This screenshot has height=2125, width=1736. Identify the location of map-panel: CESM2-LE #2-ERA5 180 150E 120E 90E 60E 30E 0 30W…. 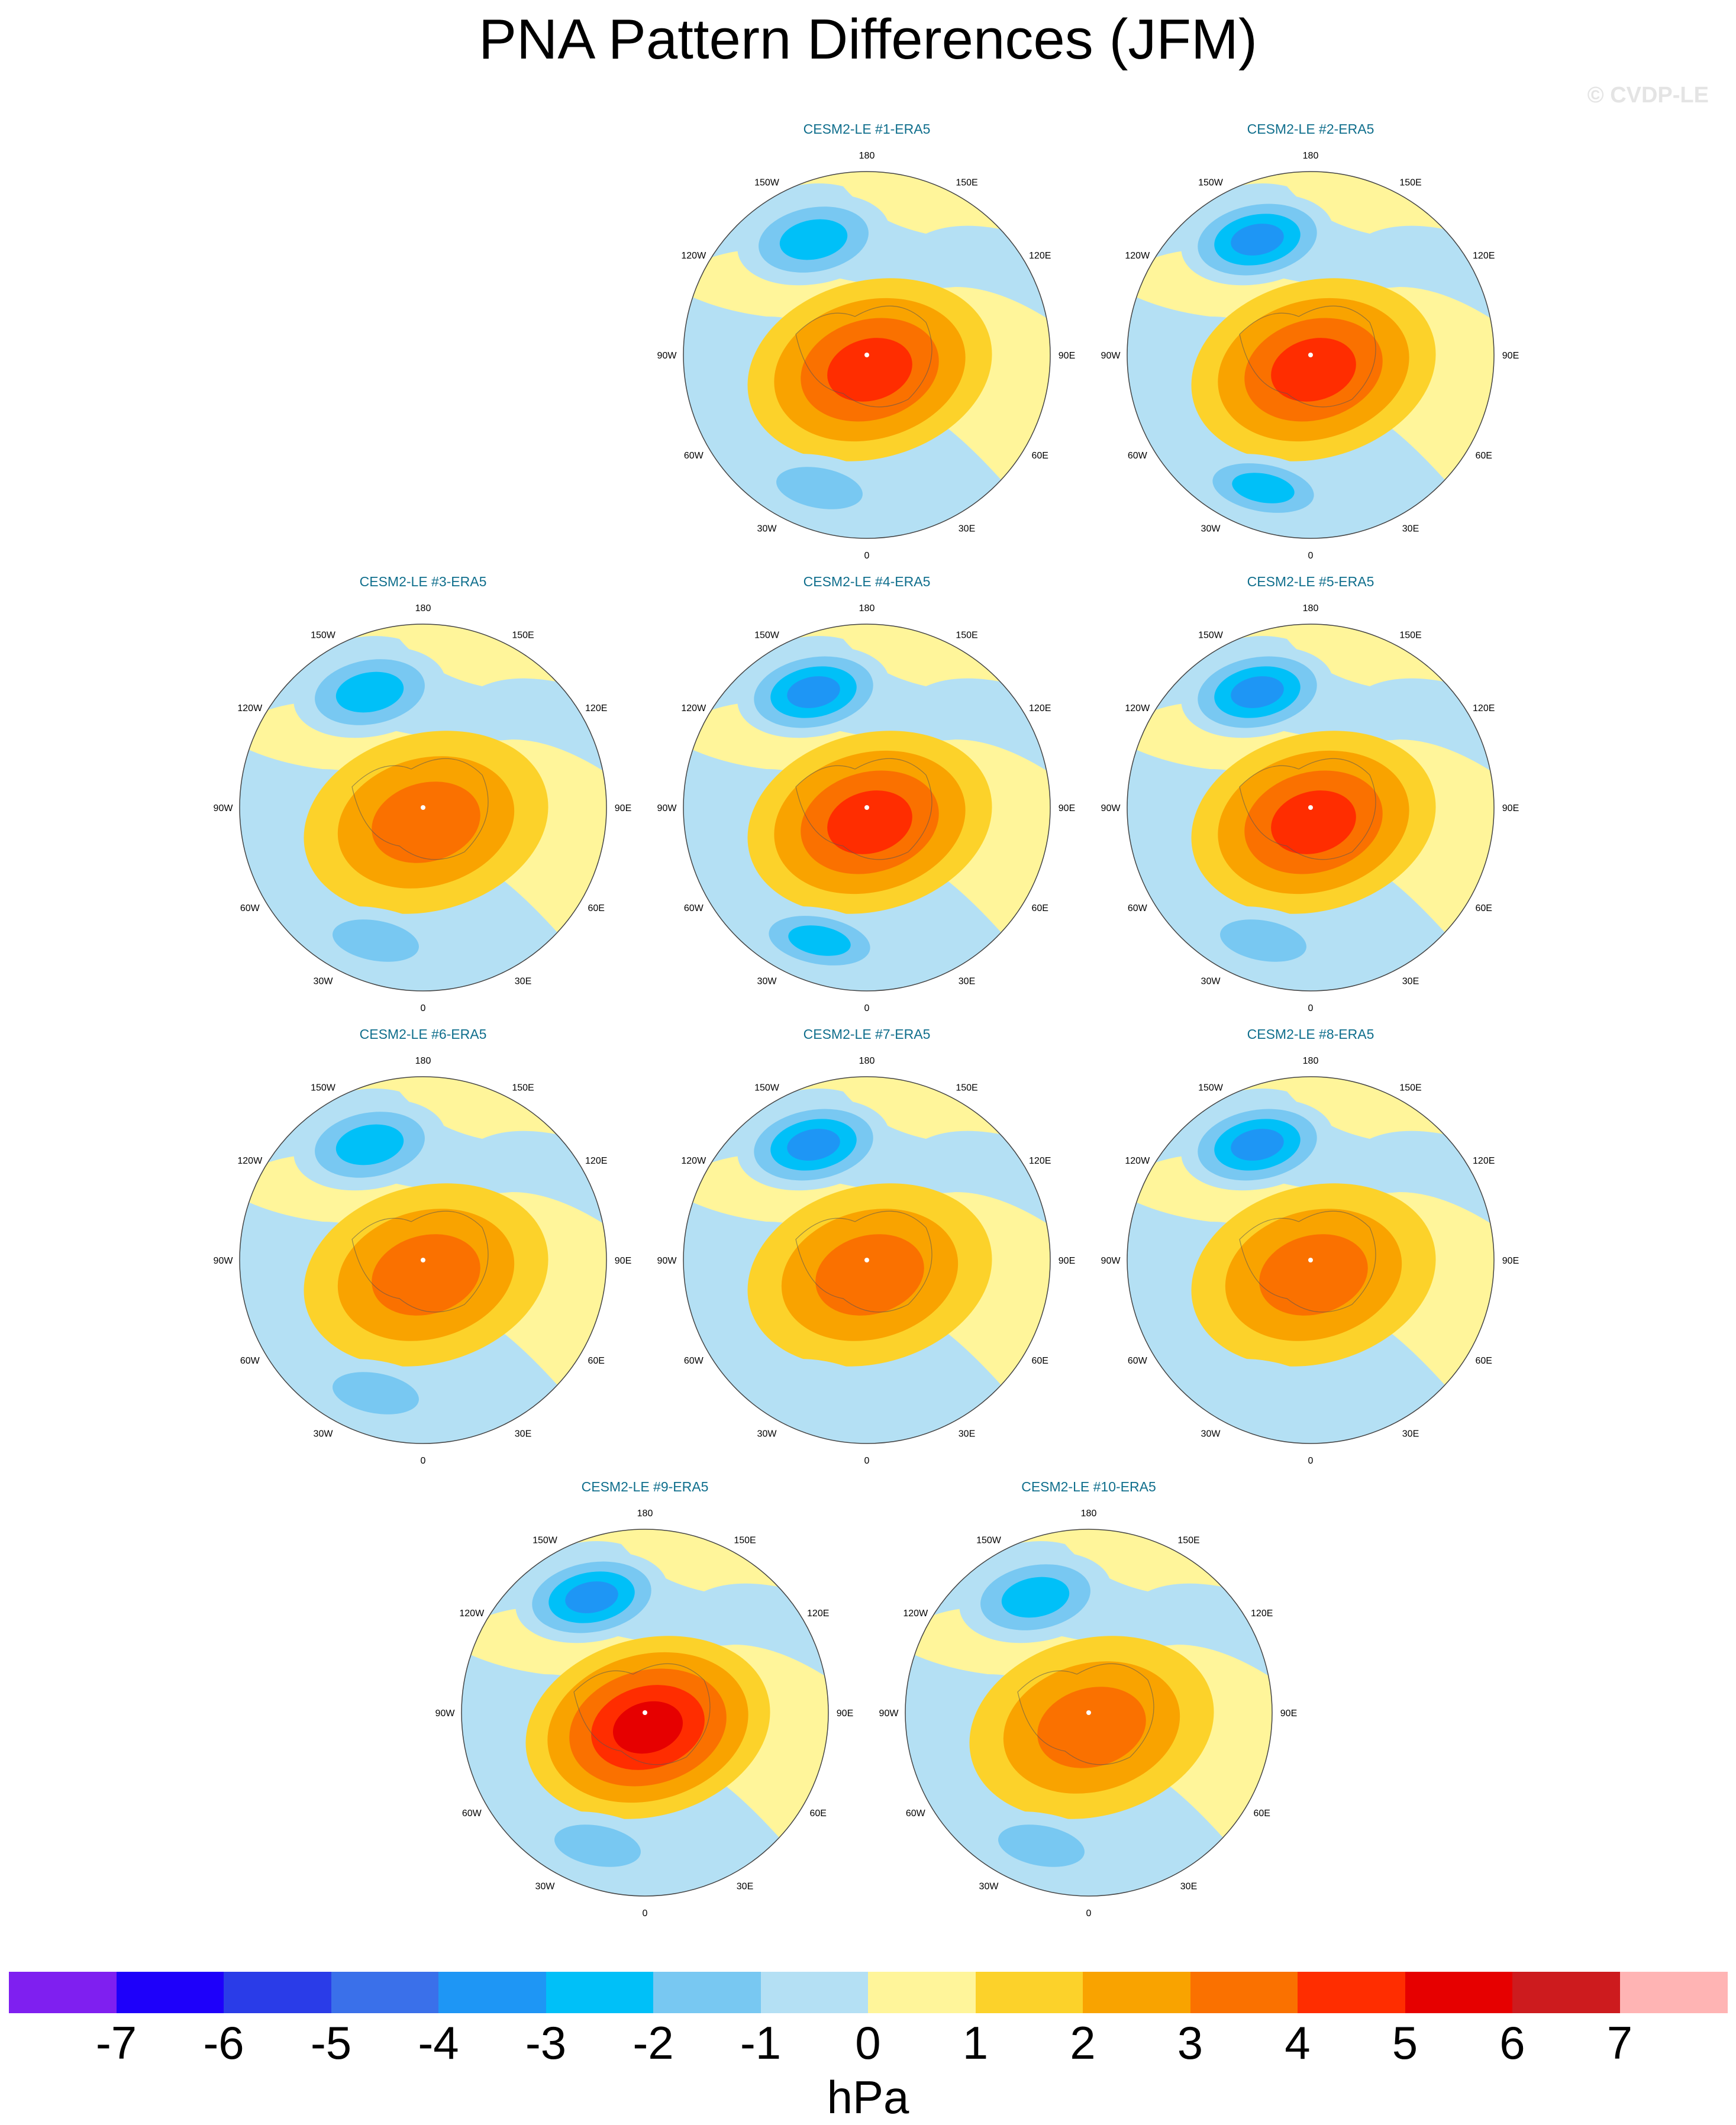
(1311, 346).